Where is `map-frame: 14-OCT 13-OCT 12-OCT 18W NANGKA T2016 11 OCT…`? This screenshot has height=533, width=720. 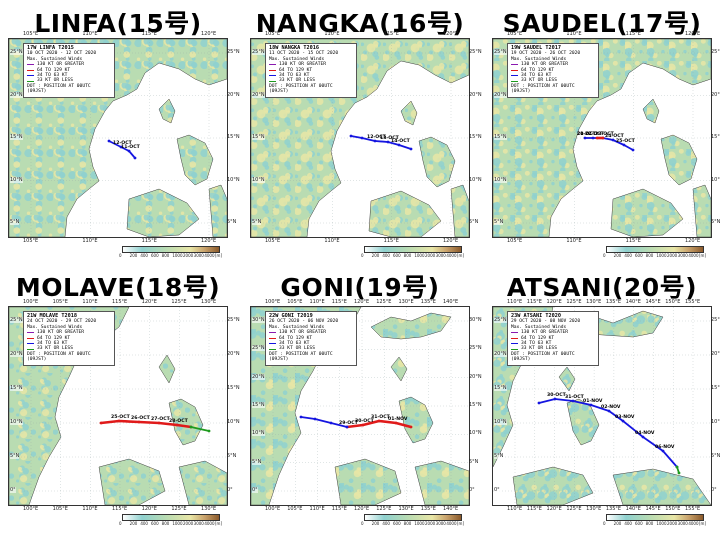 map-frame: 14-OCT 13-OCT 12-OCT 18W NANGKA T2016 11 OCT… is located at coordinates (360, 138).